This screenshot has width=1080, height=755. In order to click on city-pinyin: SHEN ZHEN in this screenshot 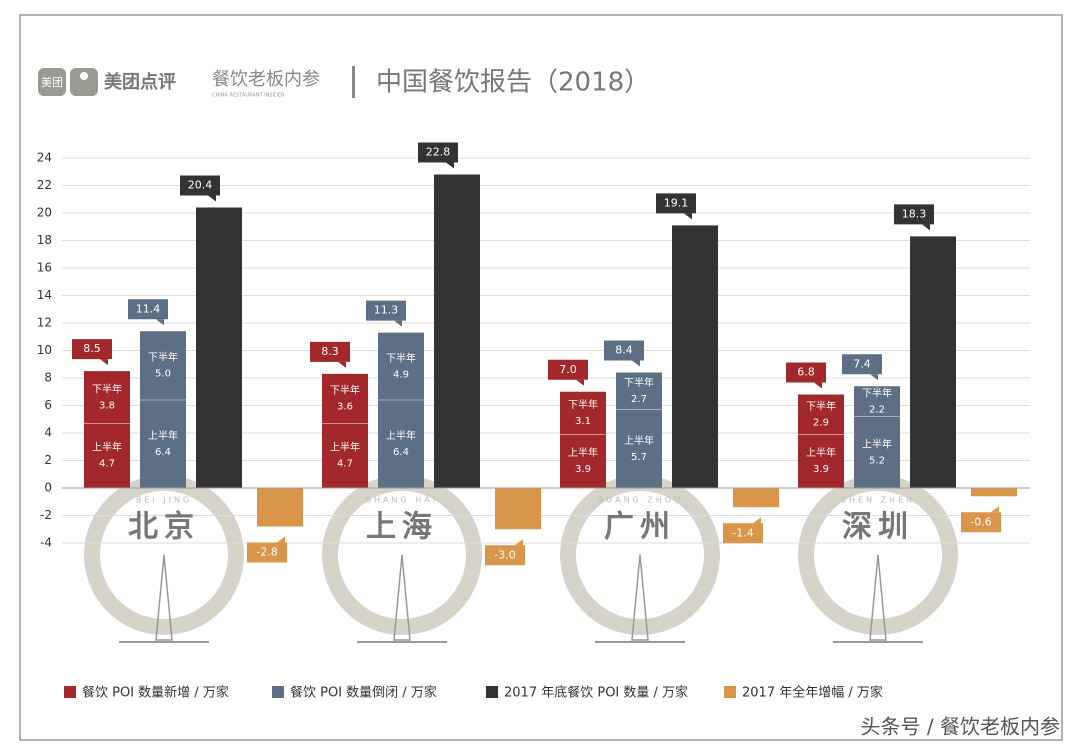, I will do `click(878, 500)`.